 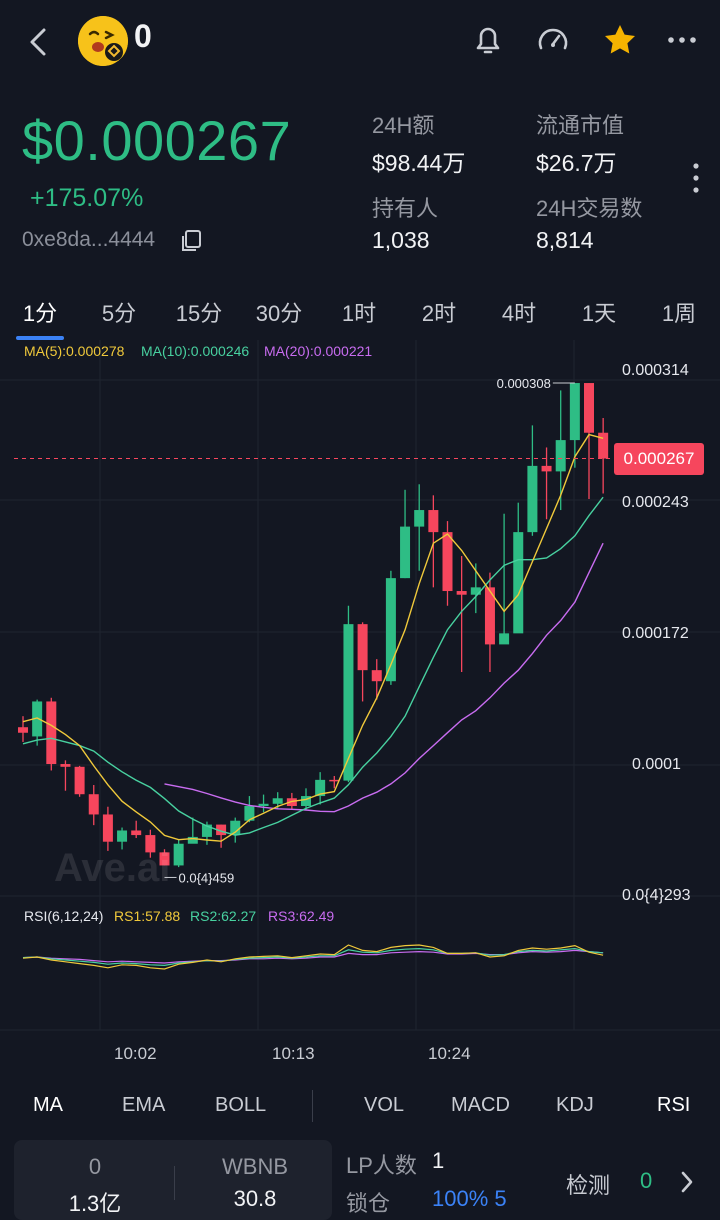 What do you see at coordinates (199, 313) in the screenshot?
I see `tab-15min: 15分` at bounding box center [199, 313].